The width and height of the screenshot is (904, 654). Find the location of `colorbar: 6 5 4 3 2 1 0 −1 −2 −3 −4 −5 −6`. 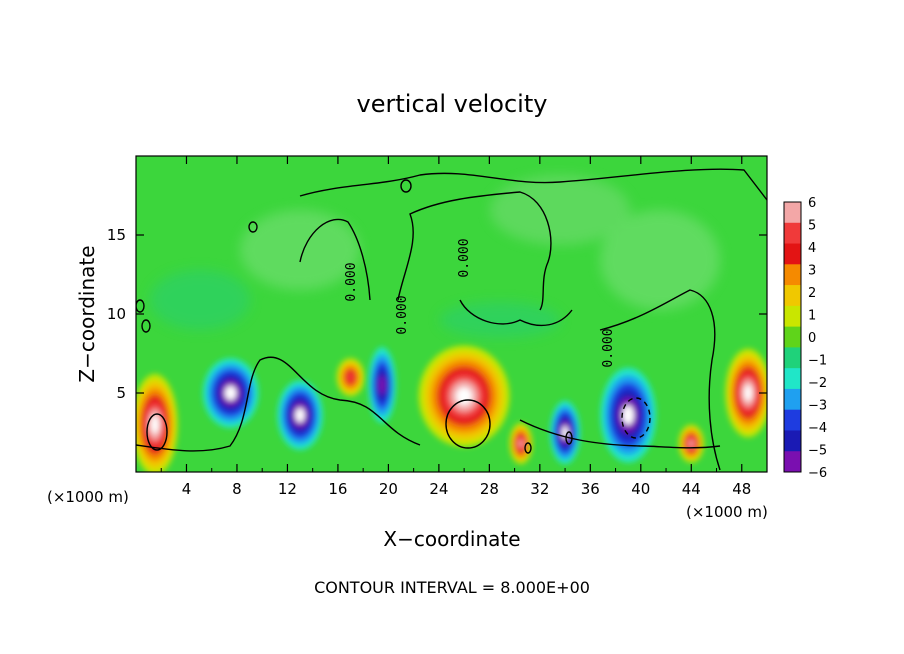

colorbar: 6 5 4 3 2 1 0 −1 −2 −3 −4 −5 −6 is located at coordinates (805, 338).